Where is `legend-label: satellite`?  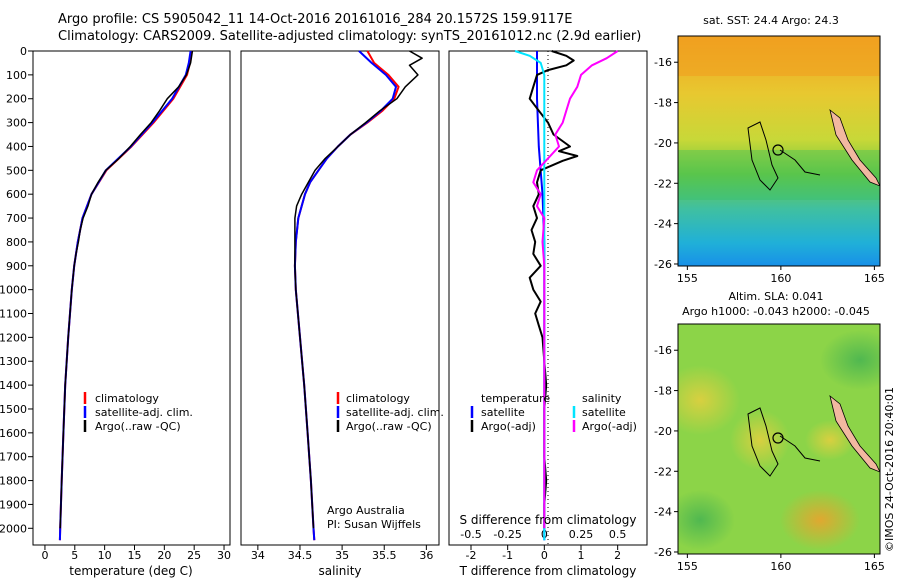
legend-label: satellite is located at coordinates (604, 412).